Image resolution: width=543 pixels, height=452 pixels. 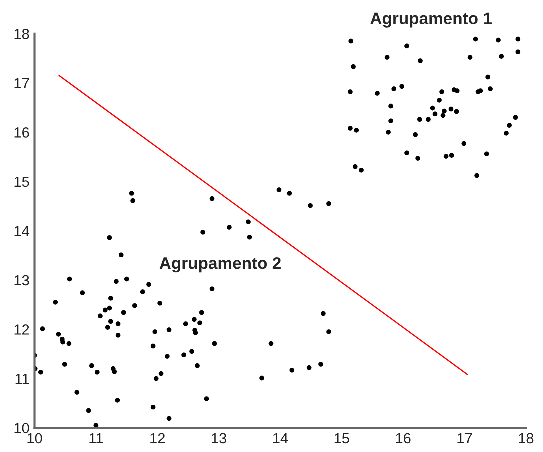 I want to click on x-tick-label: 12, so click(x=157, y=438).